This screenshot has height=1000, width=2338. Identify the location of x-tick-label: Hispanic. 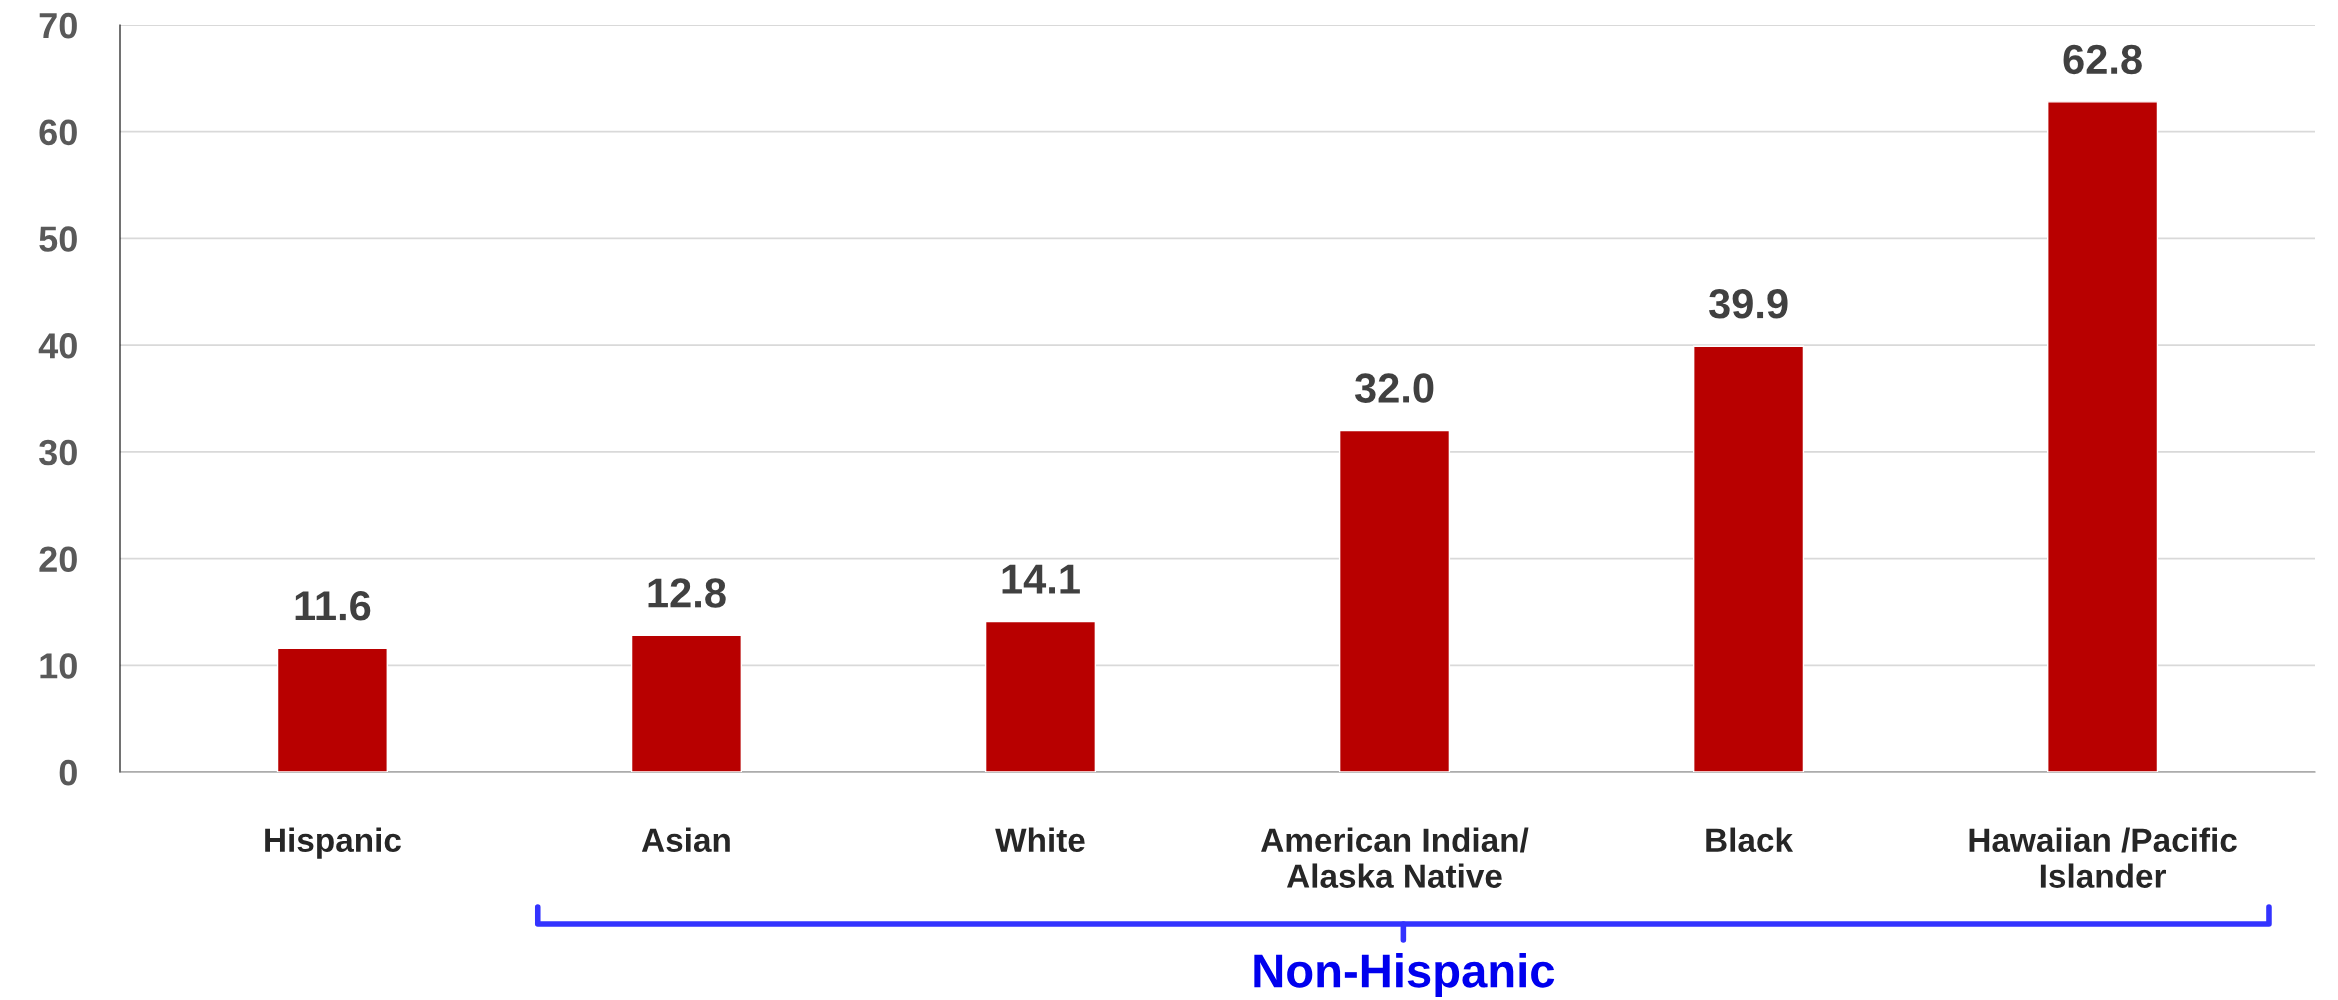
(333, 843).